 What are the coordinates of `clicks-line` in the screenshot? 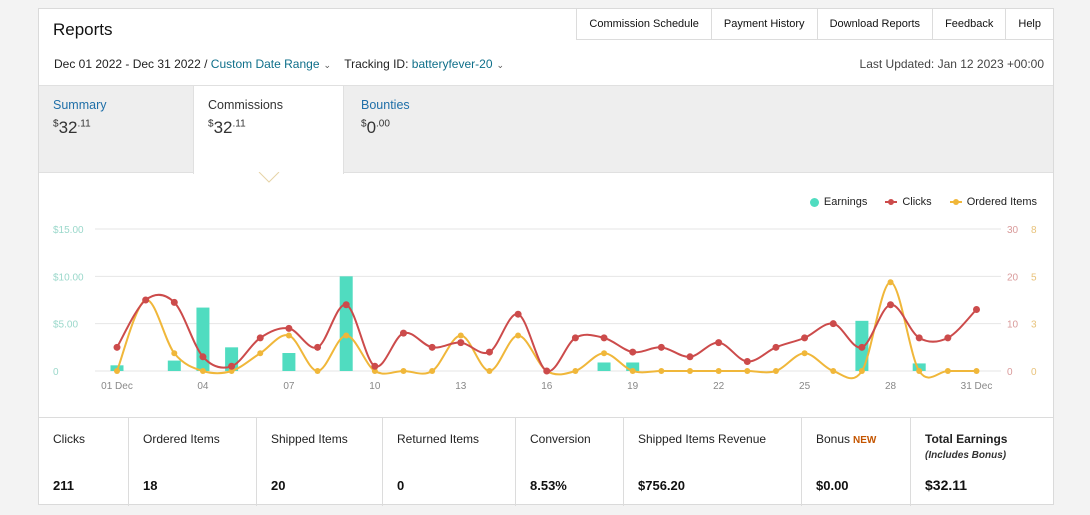 It's located at (547, 333).